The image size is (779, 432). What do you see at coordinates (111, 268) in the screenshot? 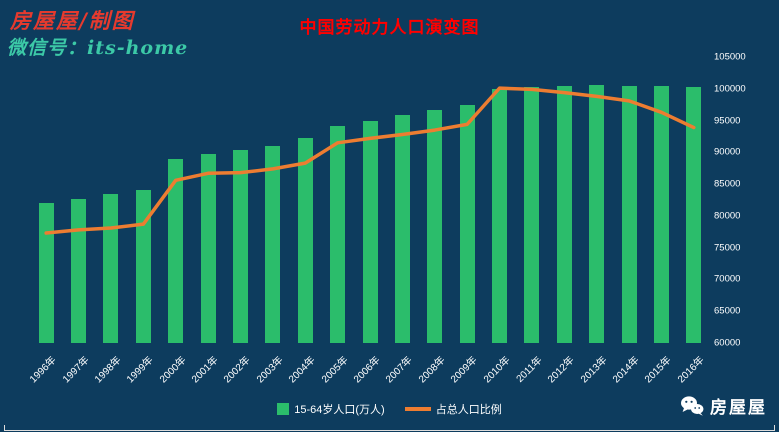
I see `bar-1998年` at bounding box center [111, 268].